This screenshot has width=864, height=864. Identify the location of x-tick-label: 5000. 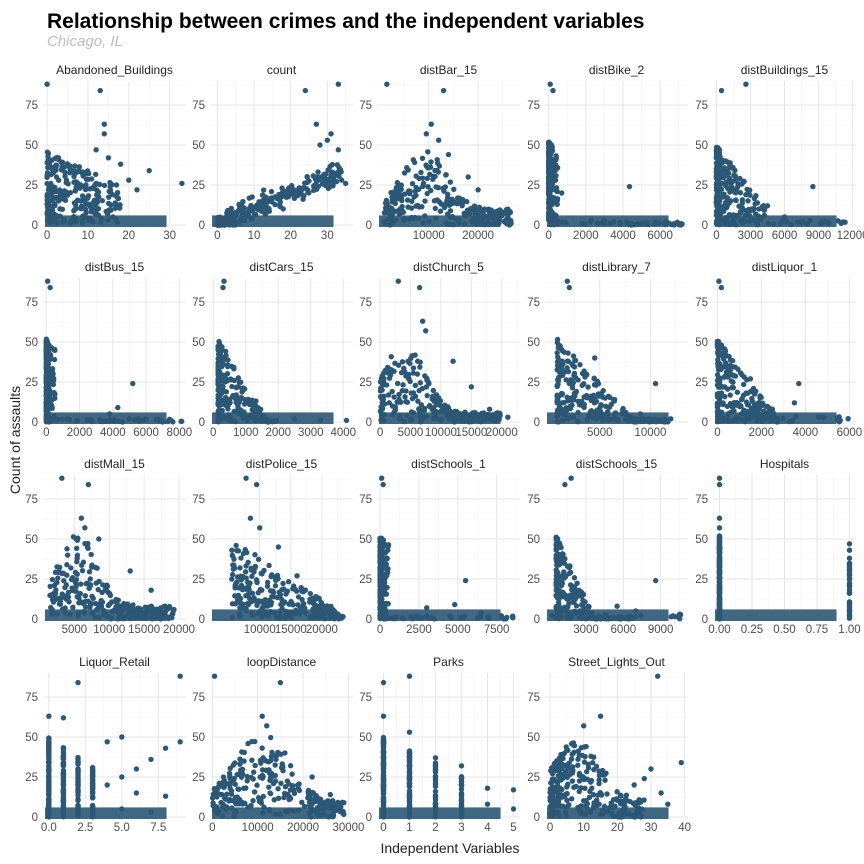
(411, 433).